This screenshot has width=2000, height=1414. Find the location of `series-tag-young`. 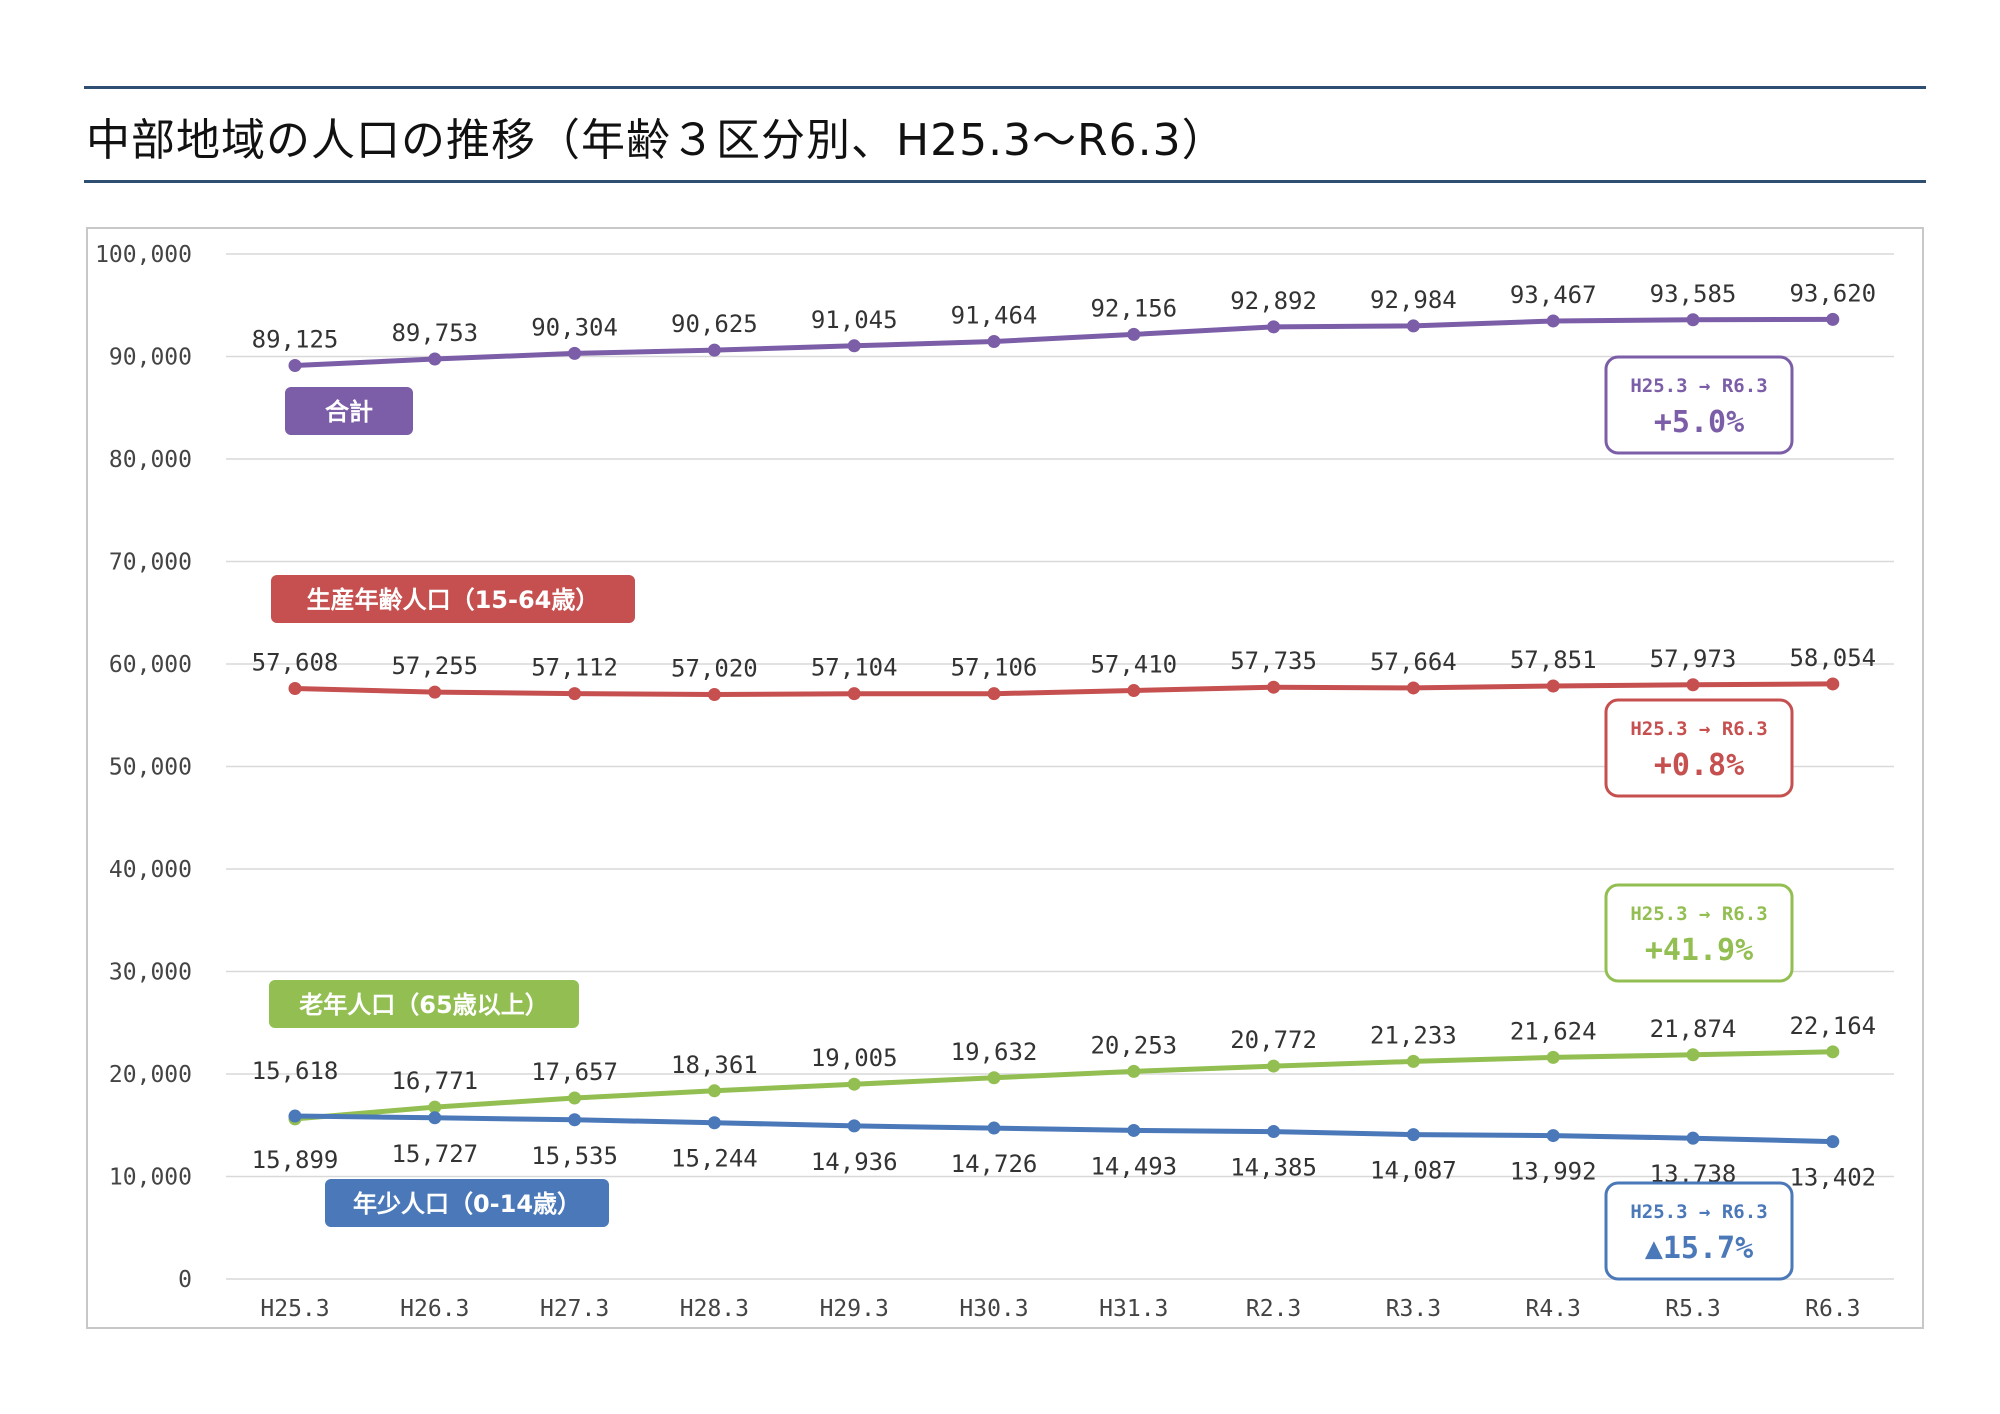

series-tag-young is located at coordinates (467, 1203).